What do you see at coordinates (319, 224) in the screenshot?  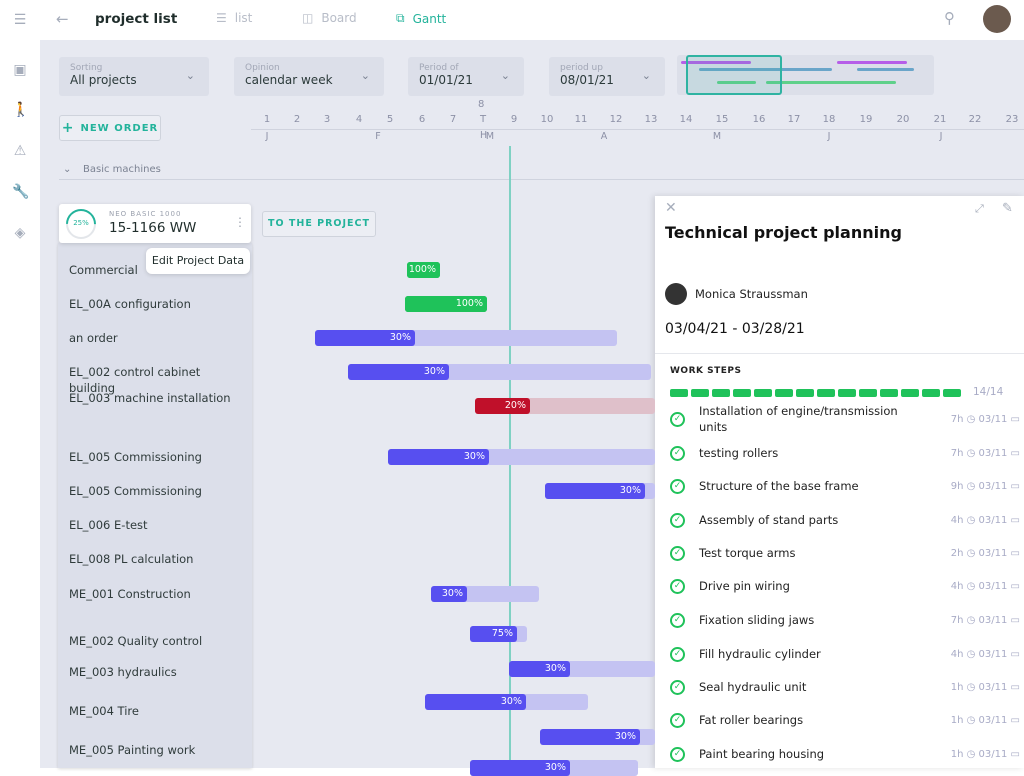 I see `to-project-button: TO THE PROJECT` at bounding box center [319, 224].